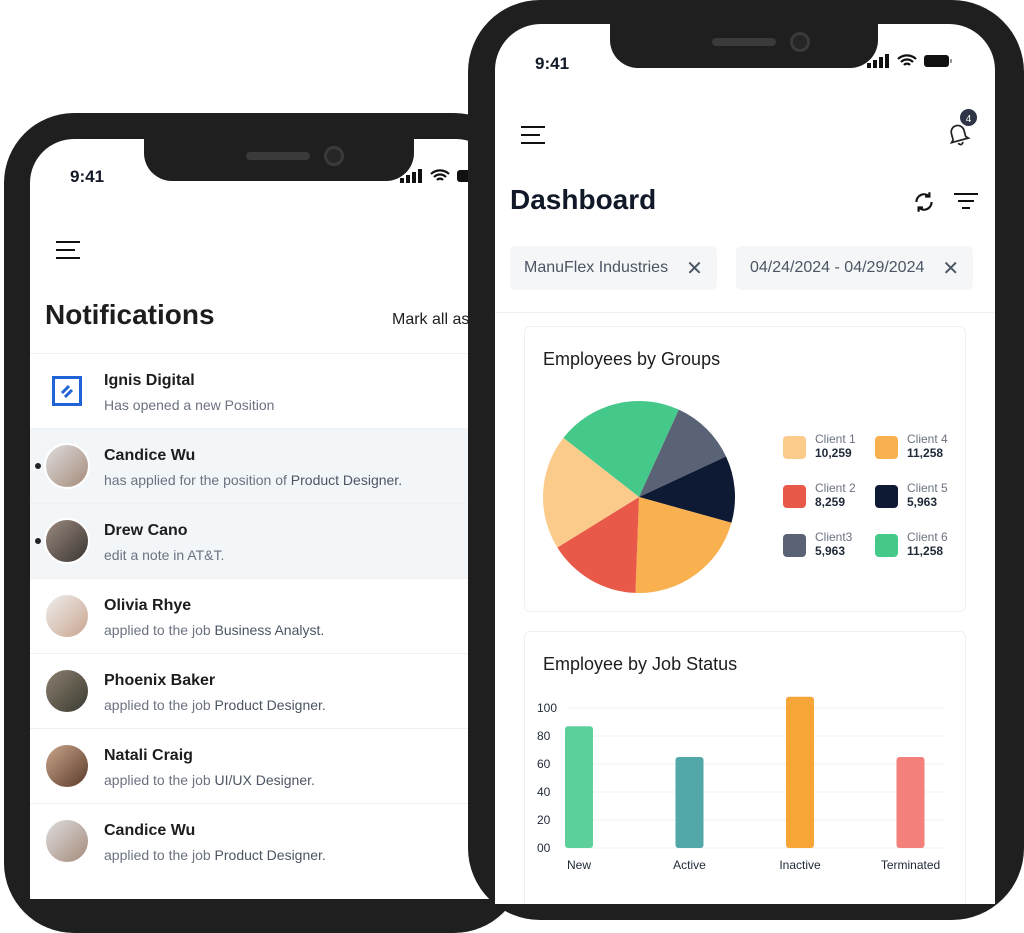  What do you see at coordinates (544, 764) in the screenshot?
I see `y-tick-label: 60` at bounding box center [544, 764].